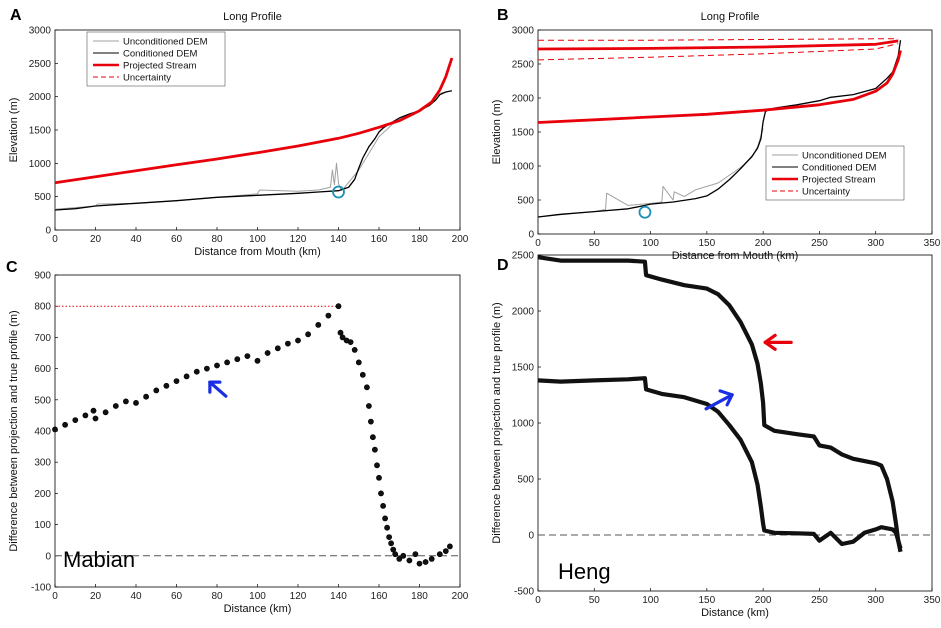  What do you see at coordinates (524, 592) in the screenshot?
I see `y-tick-label: -500` at bounding box center [524, 592].